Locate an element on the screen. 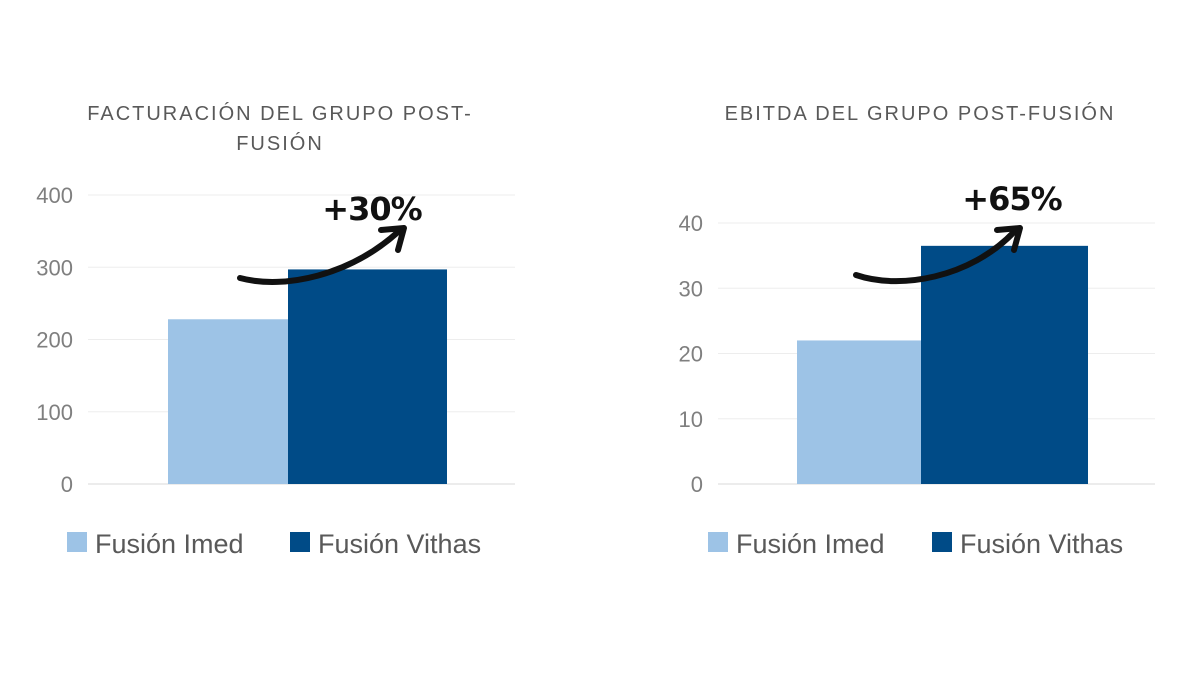 This screenshot has height=675, width=1200. y-tick-label: 100 is located at coordinates (54, 412).